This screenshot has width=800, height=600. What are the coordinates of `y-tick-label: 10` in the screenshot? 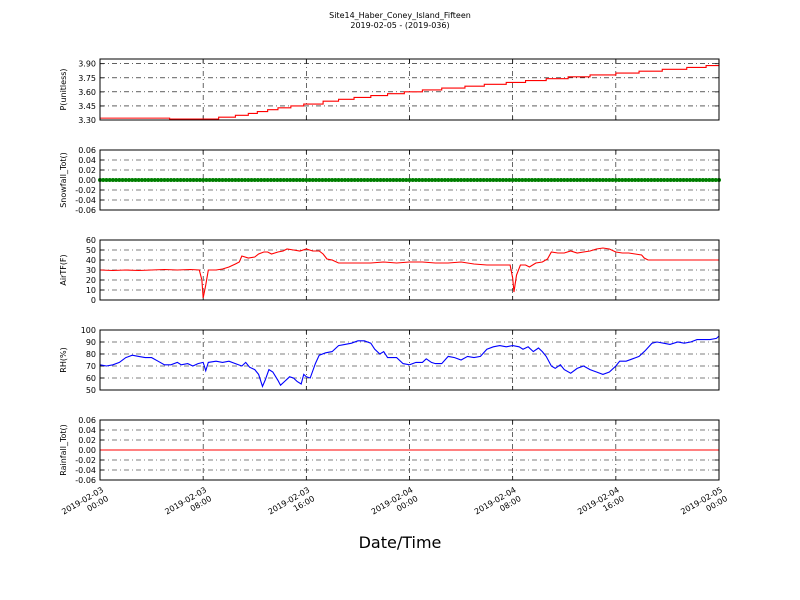 It's located at (91, 290).